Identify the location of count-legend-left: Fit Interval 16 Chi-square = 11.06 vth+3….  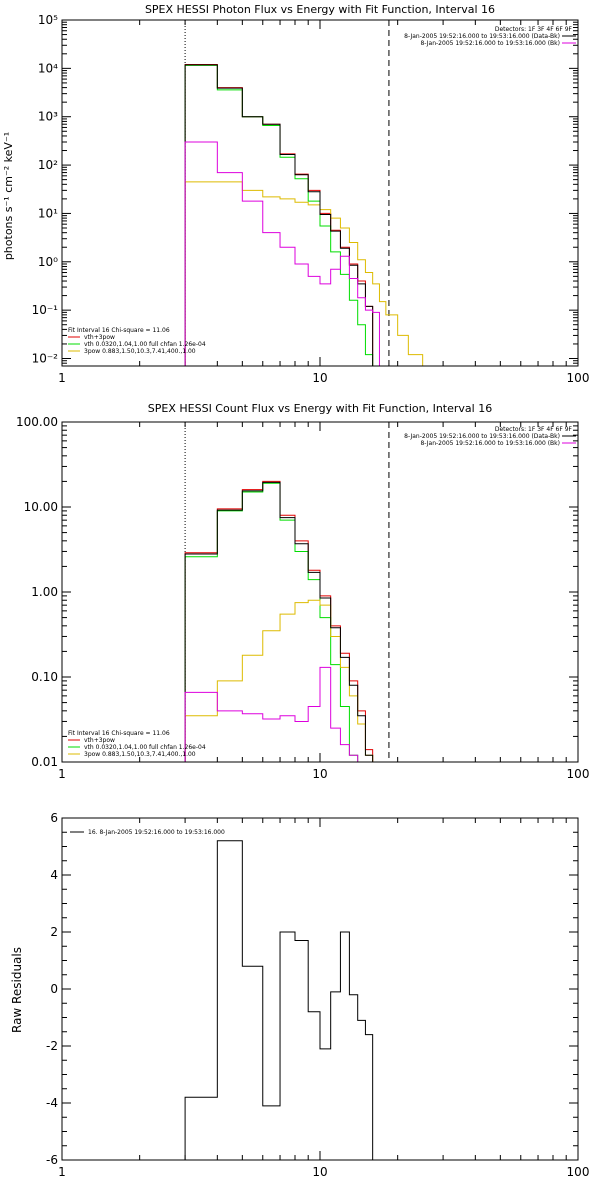
(137, 744).